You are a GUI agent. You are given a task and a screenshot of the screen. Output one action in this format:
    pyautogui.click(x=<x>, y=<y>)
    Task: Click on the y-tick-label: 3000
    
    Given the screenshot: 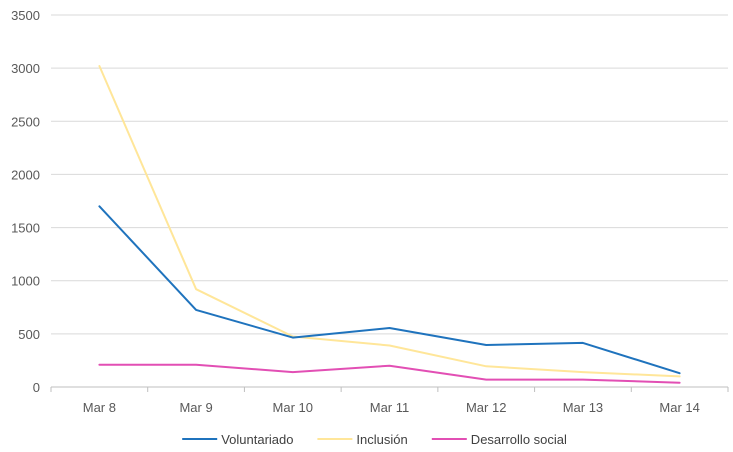 What is the action you would take?
    pyautogui.click(x=25, y=68)
    